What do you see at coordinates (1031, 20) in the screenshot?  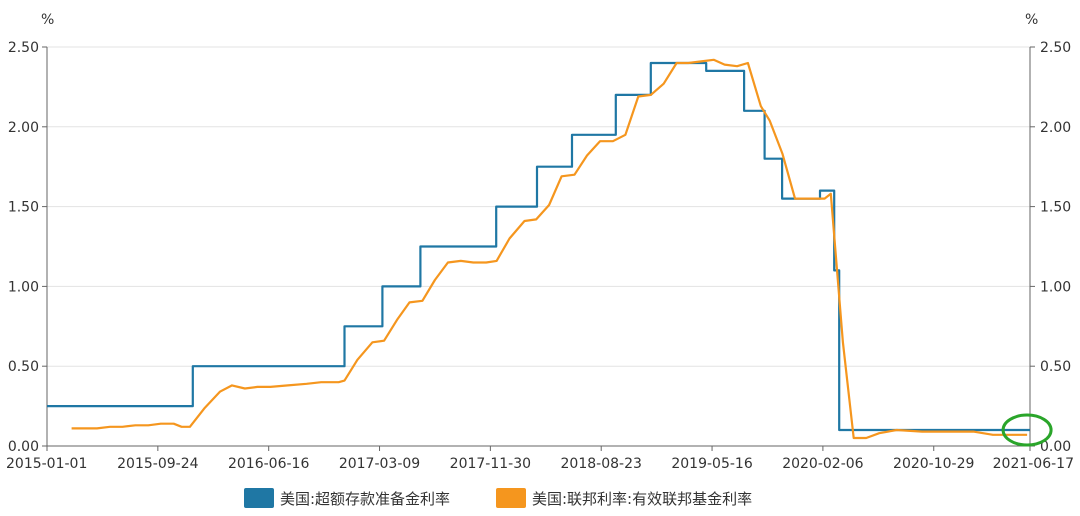 I see `right-y-unit: %` at bounding box center [1031, 20].